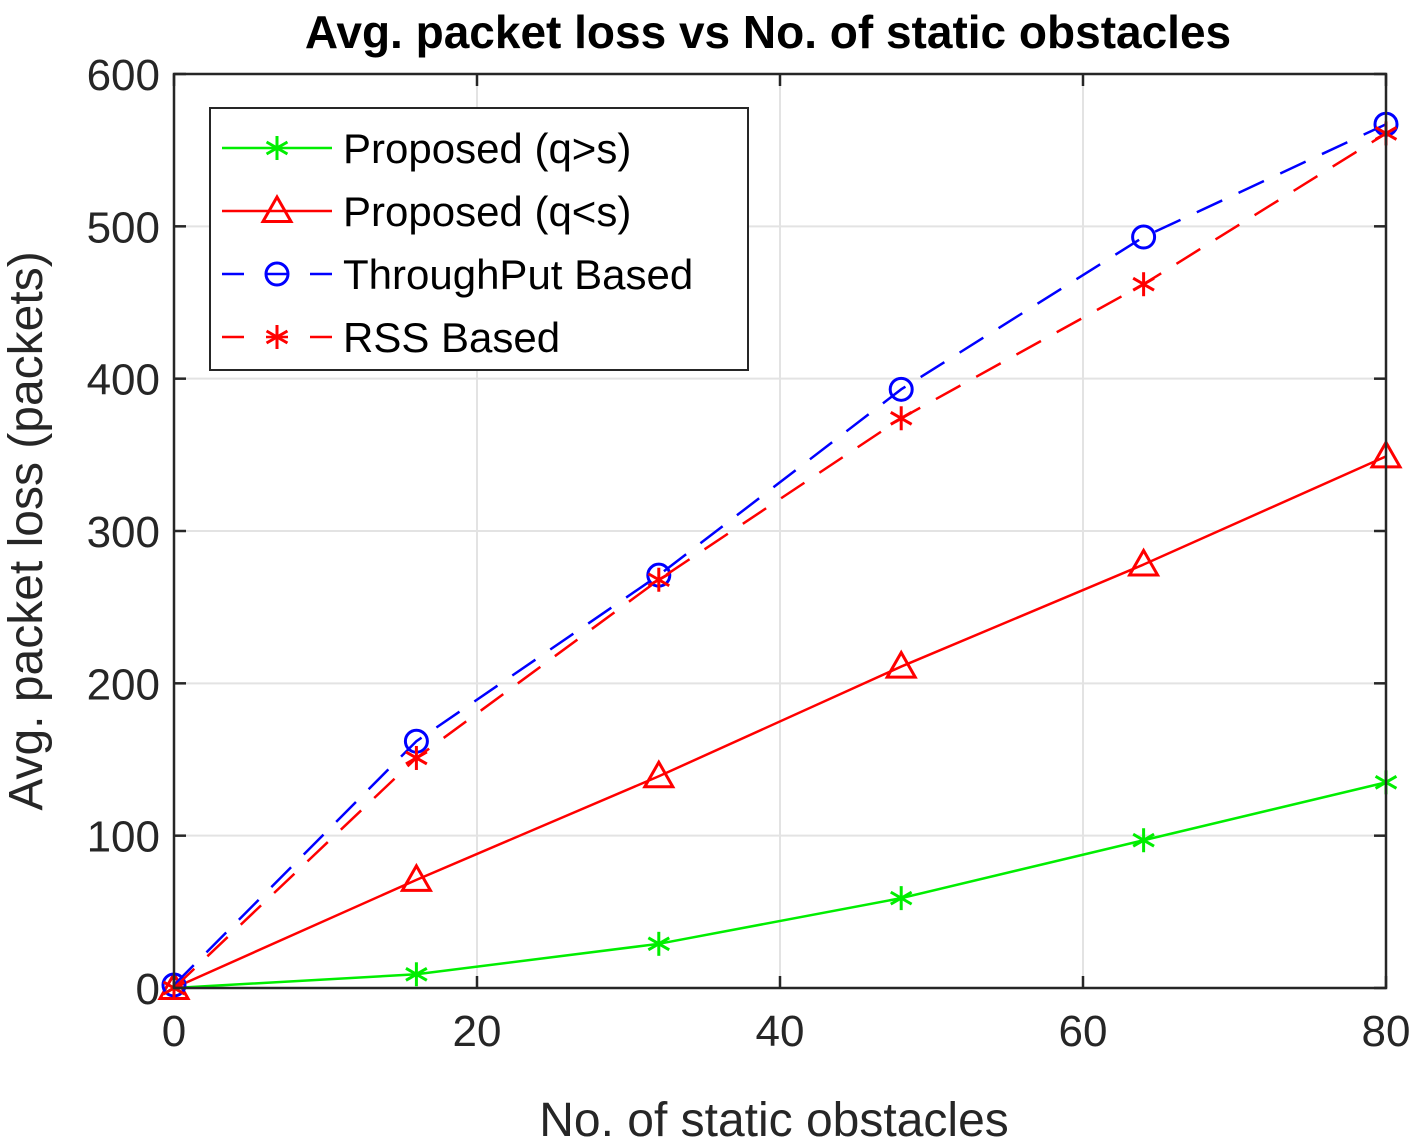 The height and width of the screenshot is (1142, 1417). Describe the element at coordinates (477, 1031) in the screenshot. I see `x-tick-label: 20` at that location.